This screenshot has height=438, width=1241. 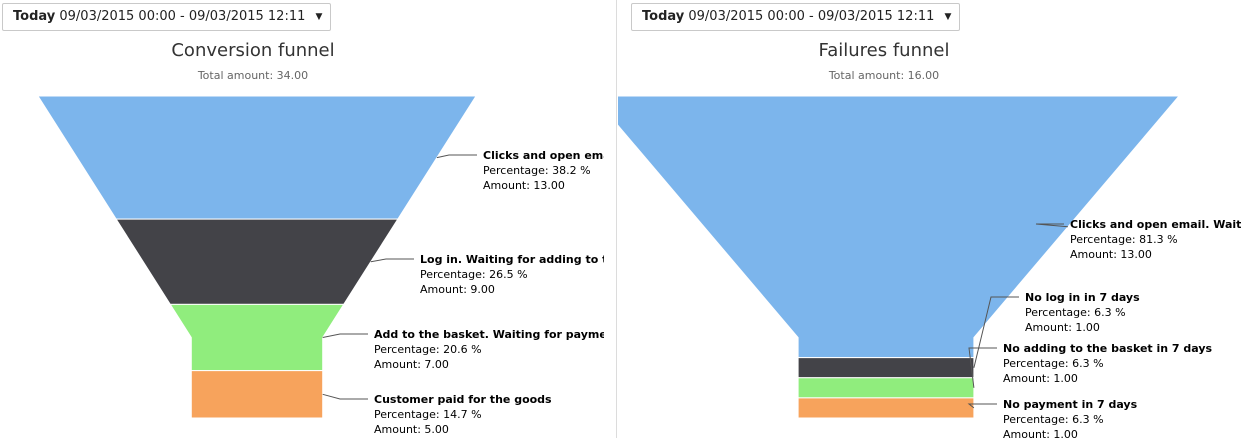 What do you see at coordinates (253, 75) in the screenshot?
I see `chart-subtitle: Total amount: 34.00` at bounding box center [253, 75].